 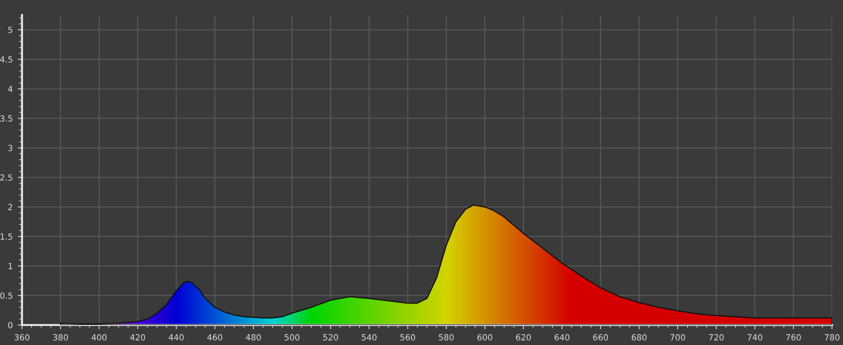 I want to click on x-tick-label: 400, so click(x=99, y=337).